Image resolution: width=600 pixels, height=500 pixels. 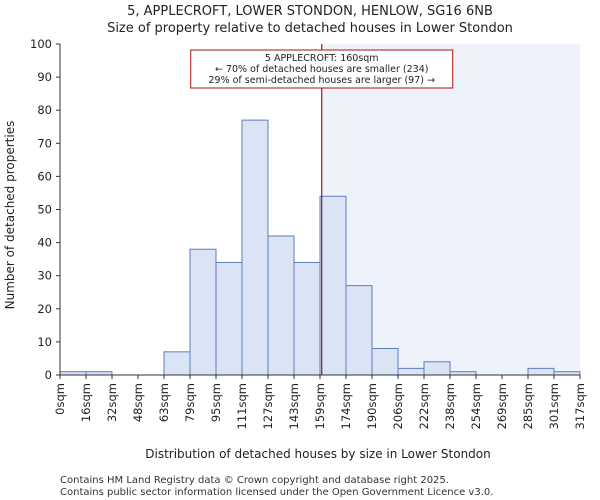 I want to click on x-tick-label: 79sqm, so click(x=190, y=402).